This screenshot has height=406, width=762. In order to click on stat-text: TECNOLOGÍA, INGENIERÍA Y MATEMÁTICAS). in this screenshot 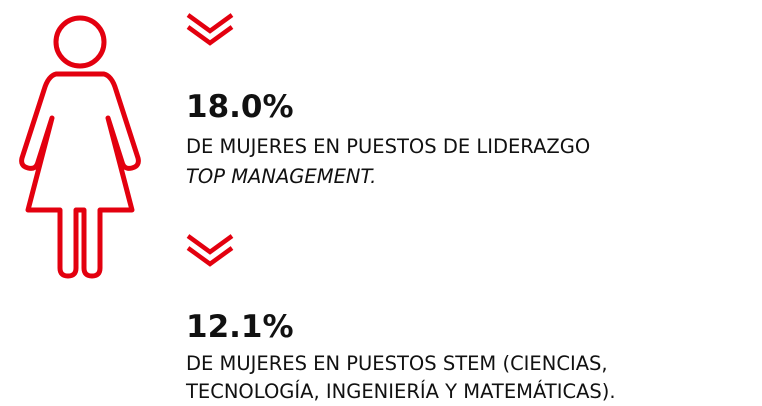, I will do `click(400, 391)`.